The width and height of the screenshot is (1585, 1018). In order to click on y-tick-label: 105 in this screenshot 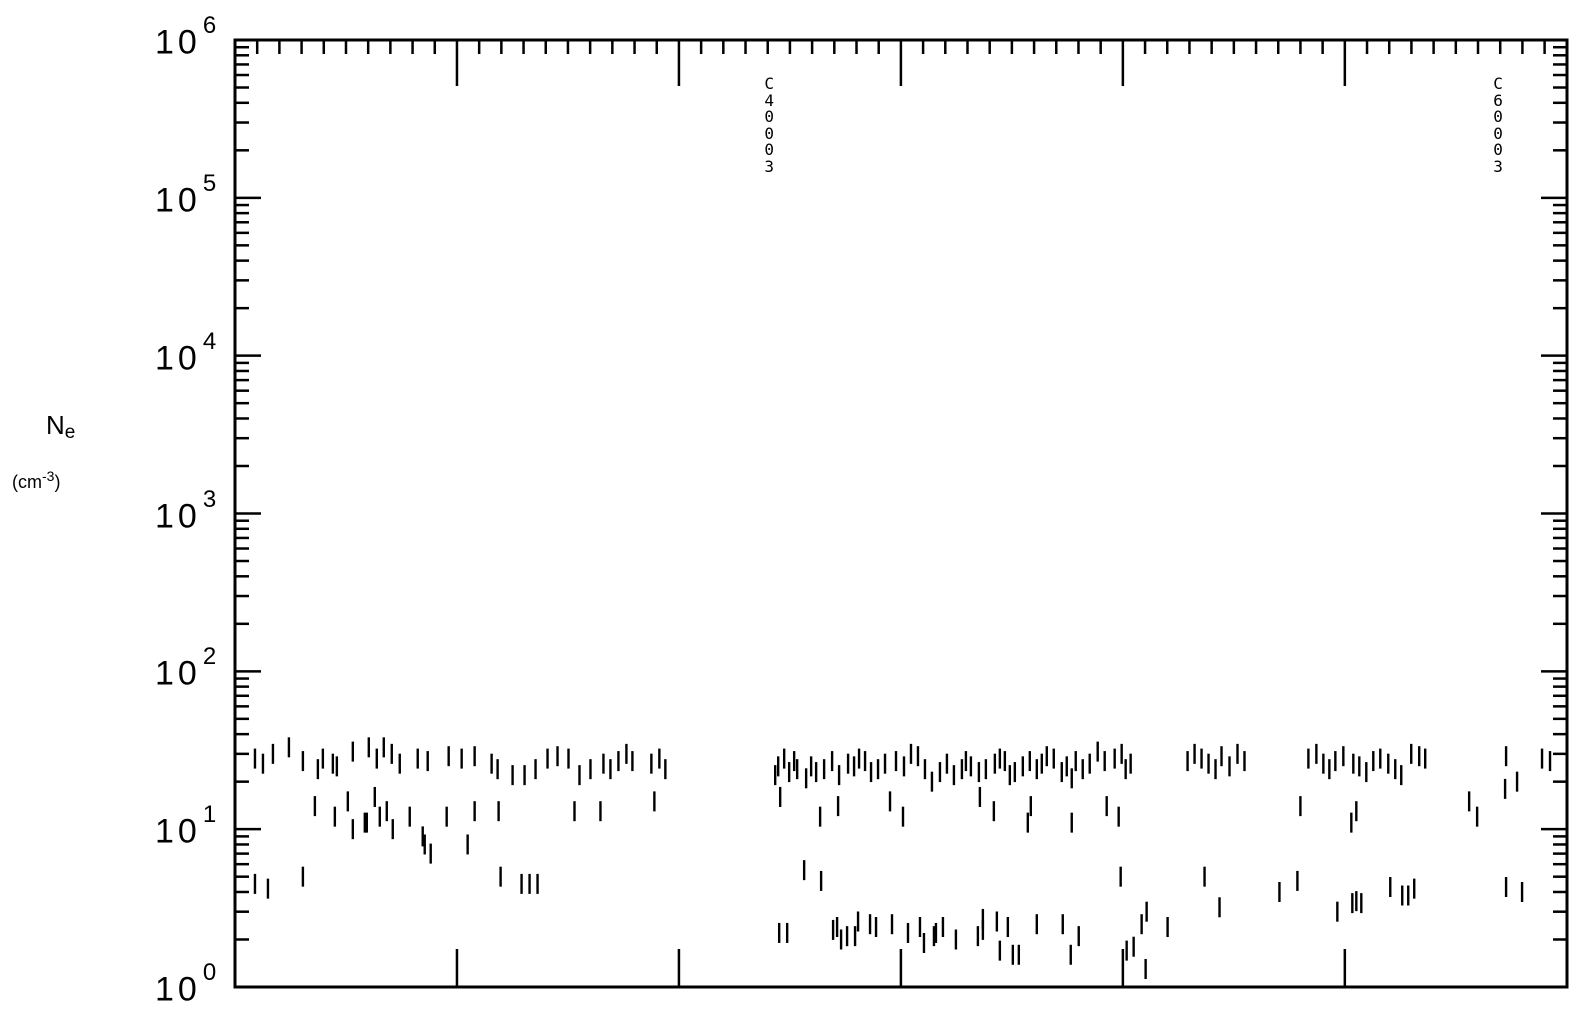, I will do `click(188, 194)`.